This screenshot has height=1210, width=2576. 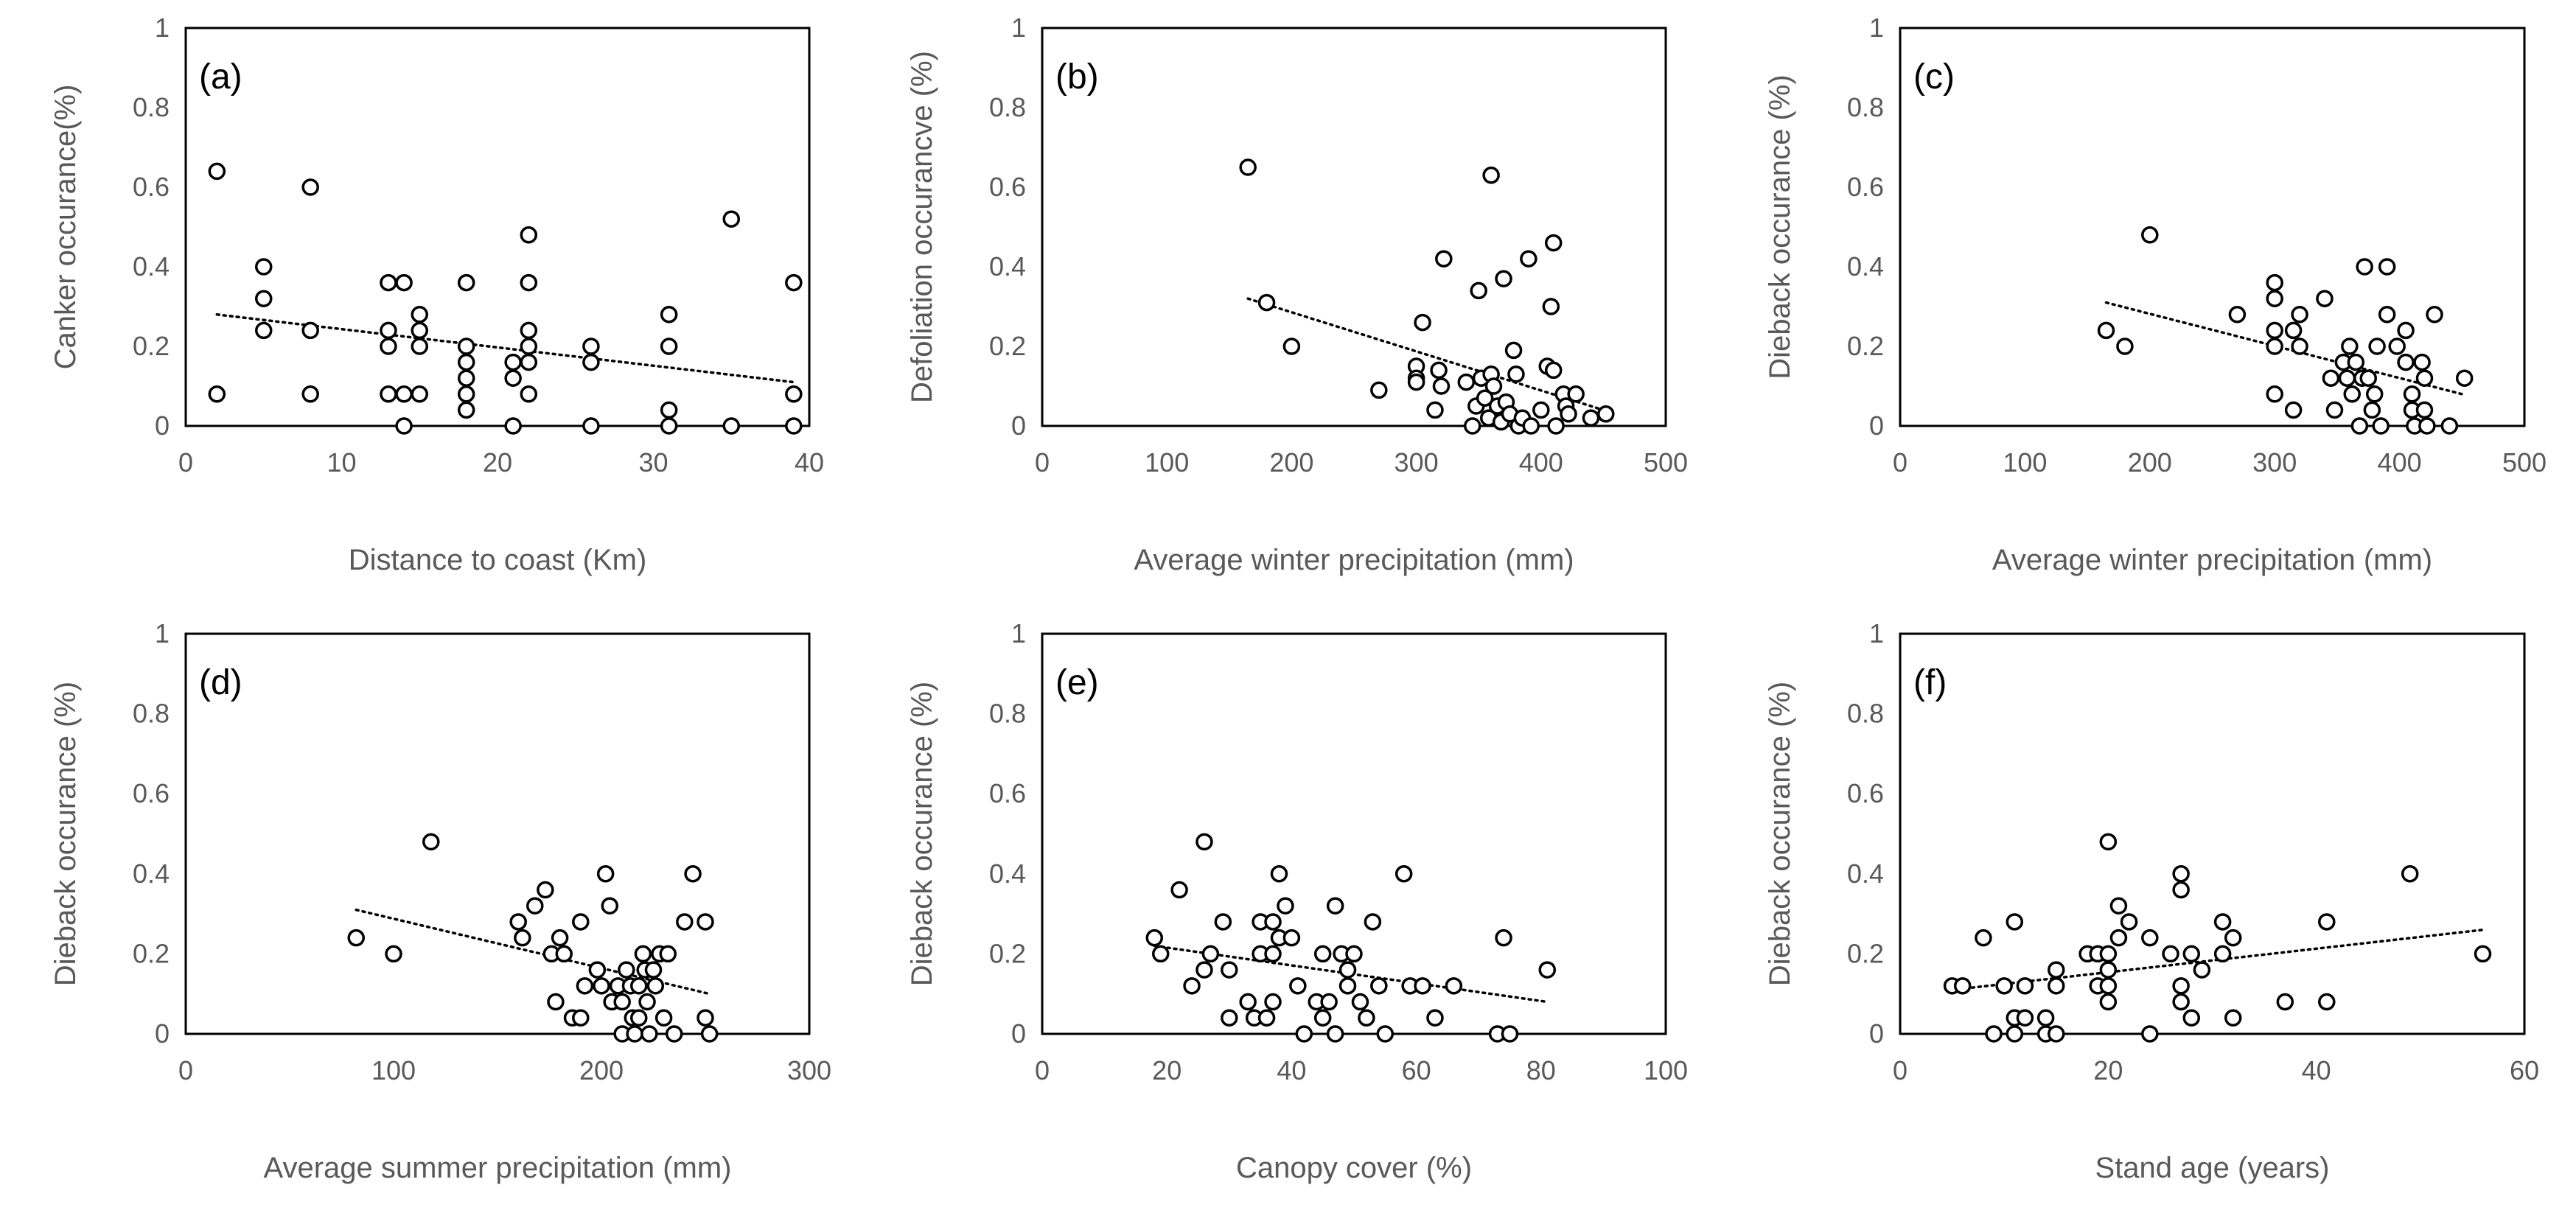 I want to click on x-tick-label: 80, so click(x=1541, y=1070).